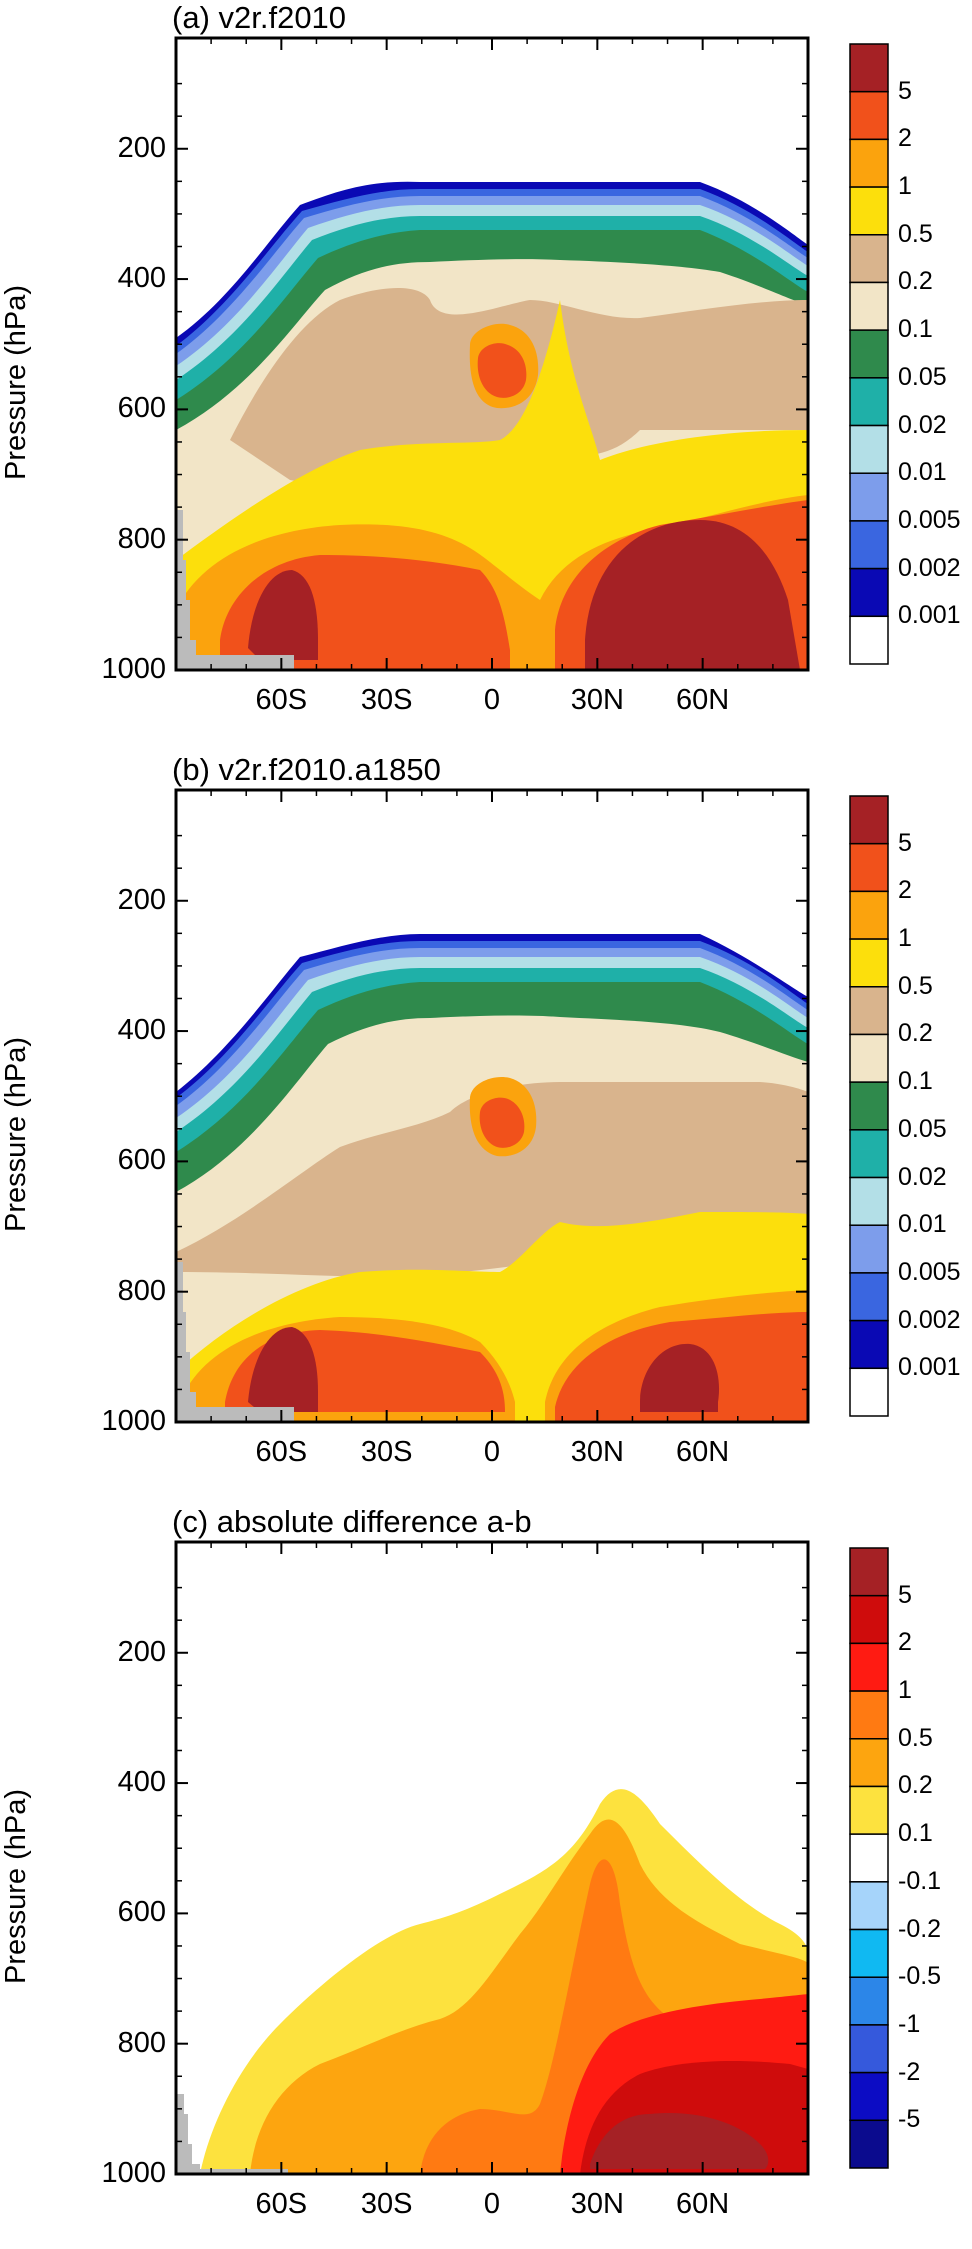 The width and height of the screenshot is (972, 2249). Describe the element at coordinates (909, 2071) in the screenshot. I see `colorbar-label: -2` at that location.